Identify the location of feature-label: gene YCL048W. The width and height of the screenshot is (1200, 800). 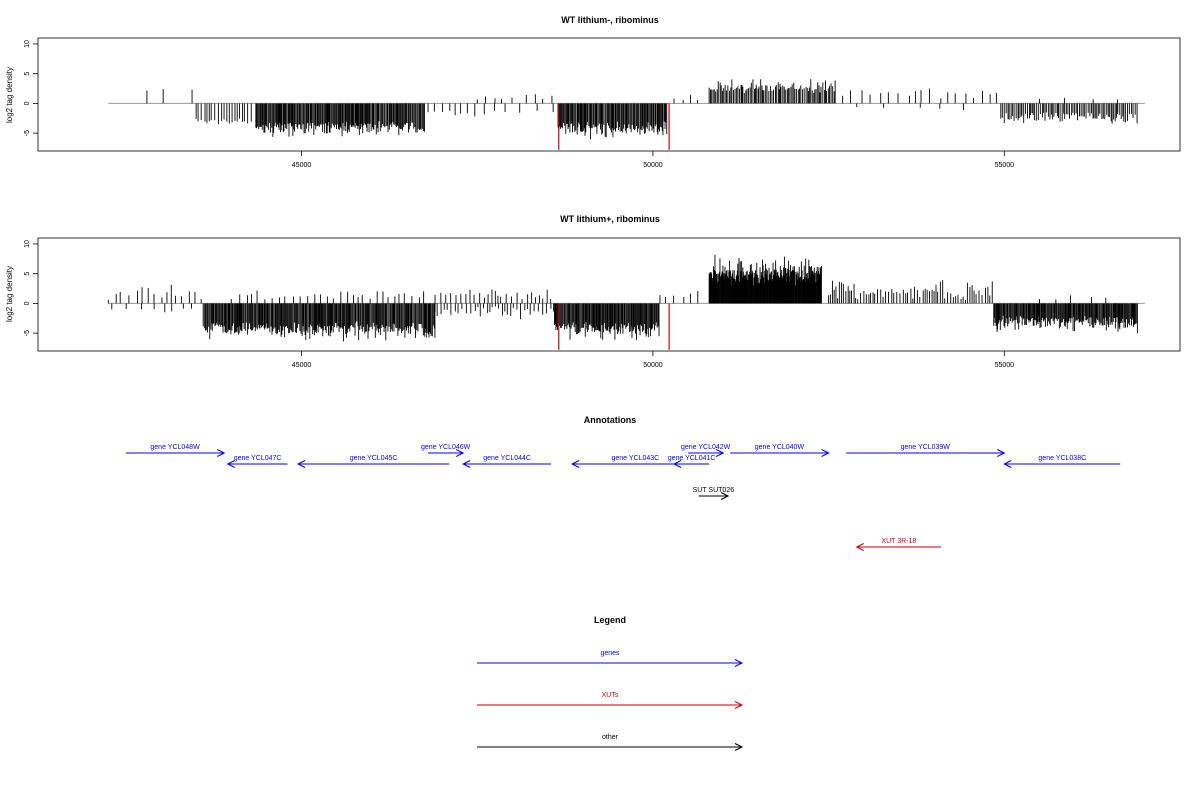
(175, 447).